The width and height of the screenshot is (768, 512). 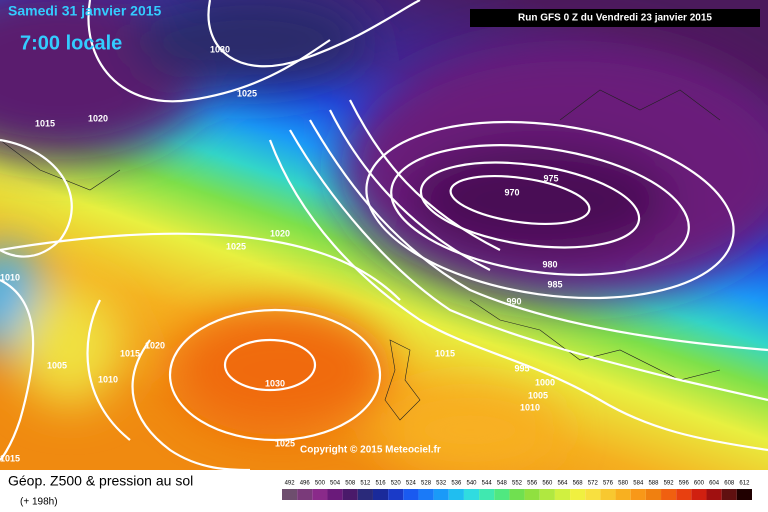 I want to click on isobar-label: 985, so click(x=554, y=284).